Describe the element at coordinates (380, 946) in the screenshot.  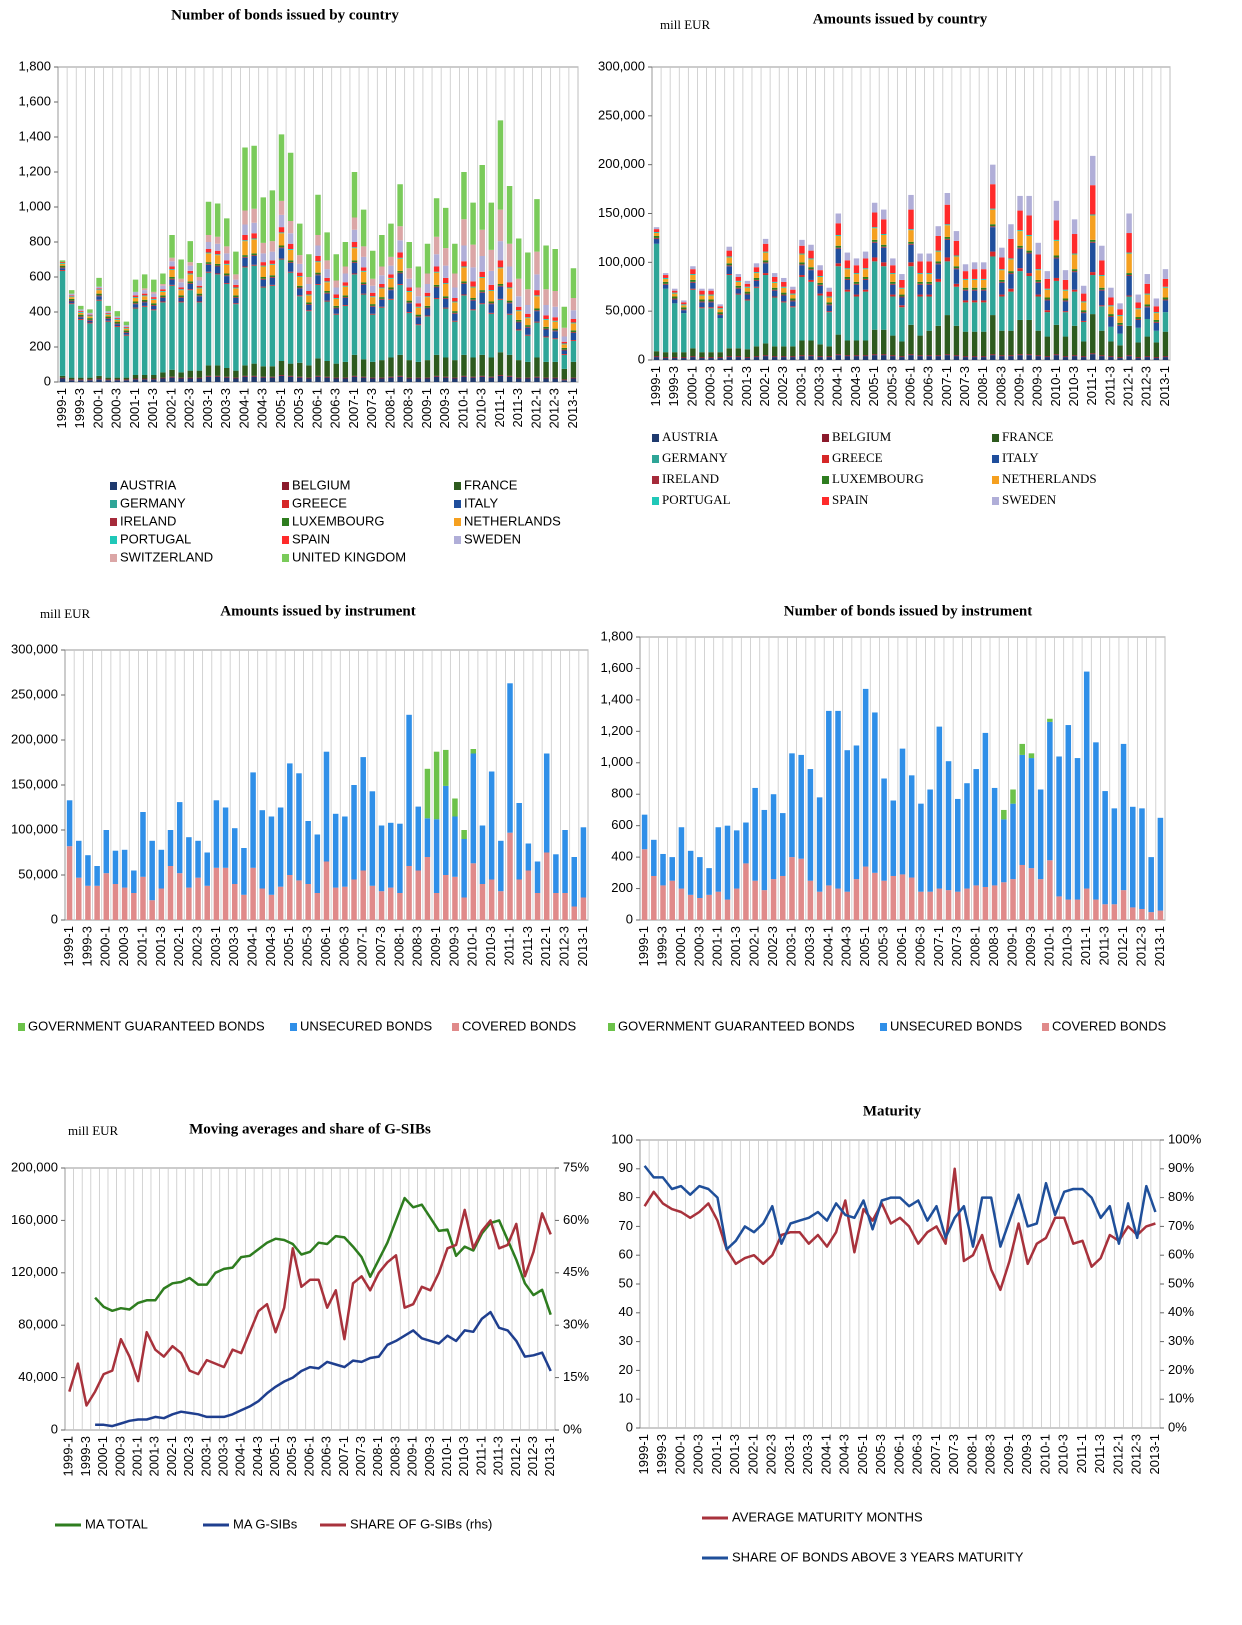
I see `x-tick-label: 2007-3` at that location.